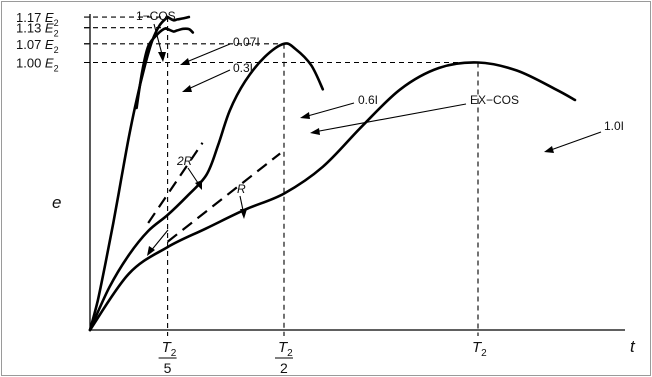 The image size is (652, 377). I want to click on annotation-2r: 2R, so click(184, 161).